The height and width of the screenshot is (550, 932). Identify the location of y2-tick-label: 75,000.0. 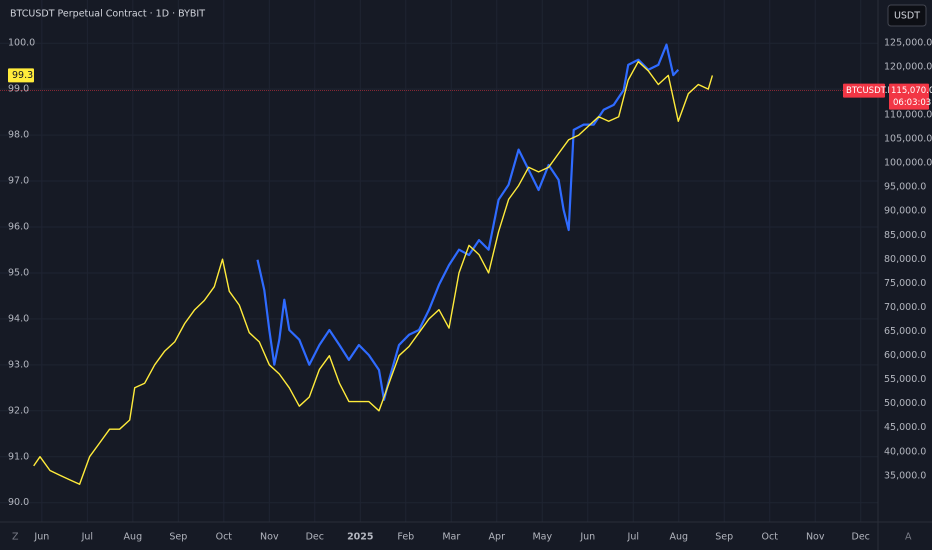
(905, 283).